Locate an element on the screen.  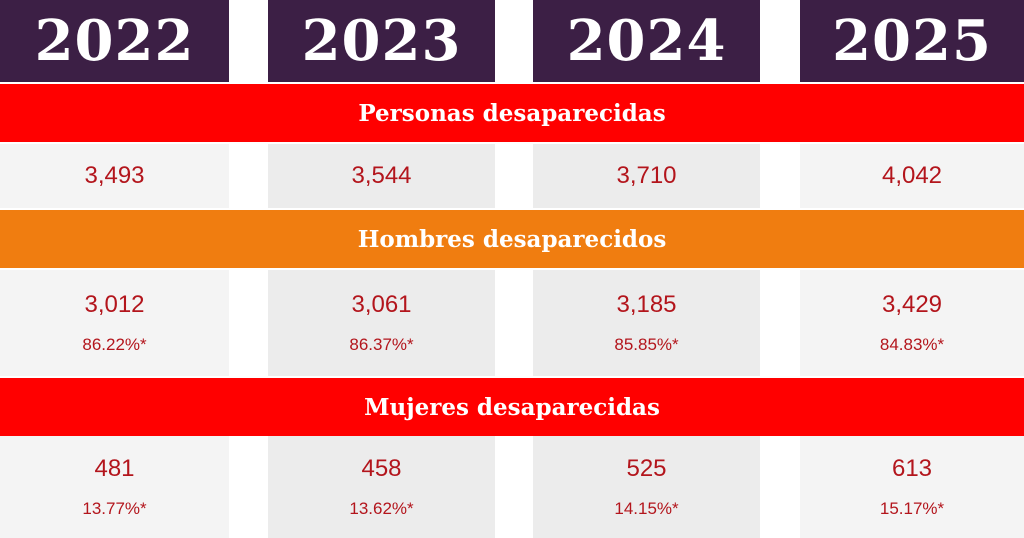
hombres-2025-percent: 84.83%* is located at coordinates (912, 344).